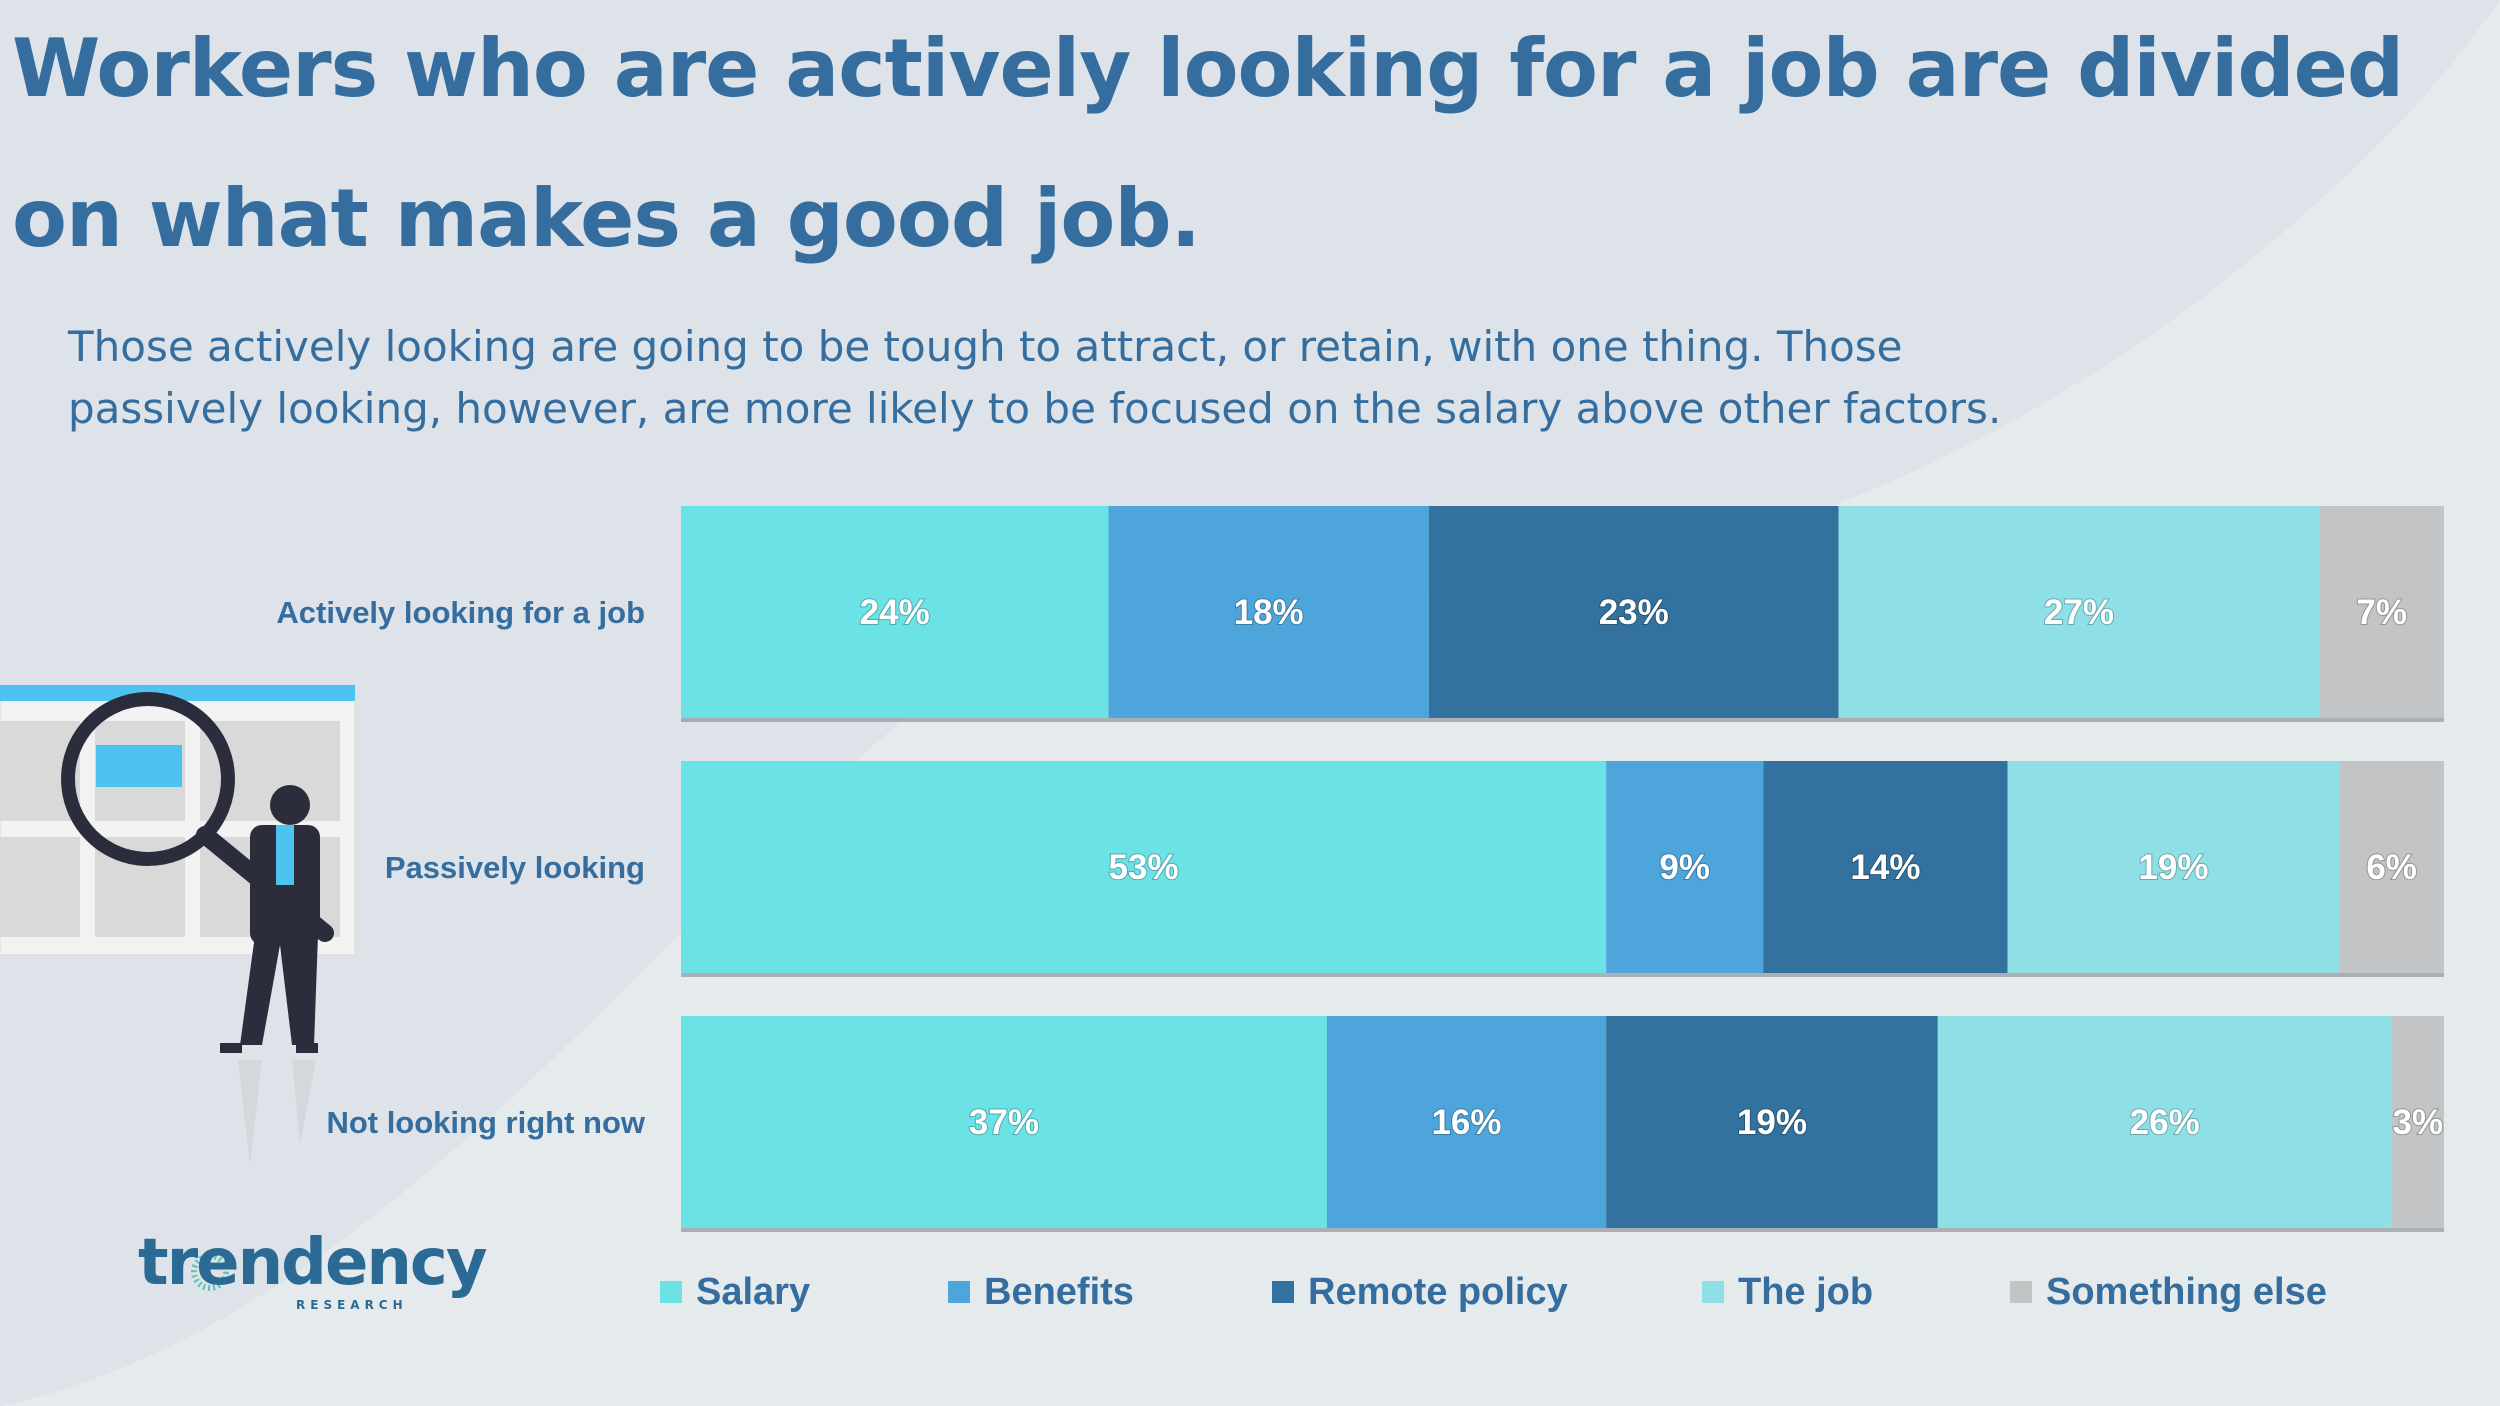 This screenshot has height=1406, width=2500. What do you see at coordinates (1438, 1291) in the screenshot?
I see `legend-label: Remote policy` at bounding box center [1438, 1291].